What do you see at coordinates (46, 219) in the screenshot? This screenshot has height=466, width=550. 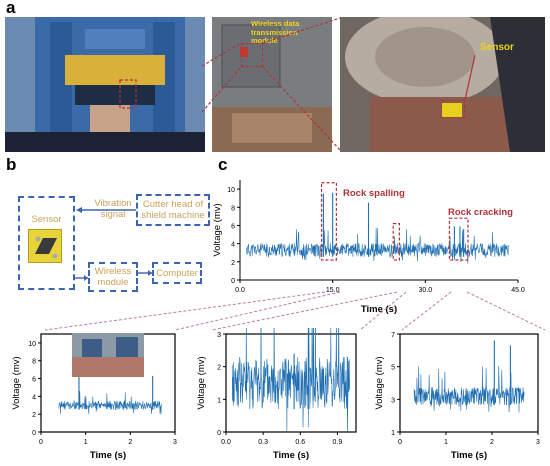 I see `sensor-block-label: Sensor` at bounding box center [46, 219].